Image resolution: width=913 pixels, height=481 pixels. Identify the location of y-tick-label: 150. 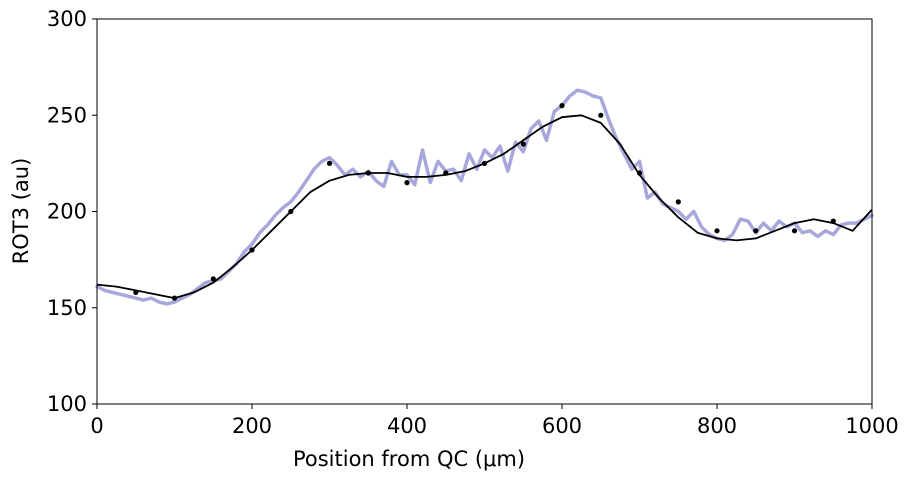
(67, 308).